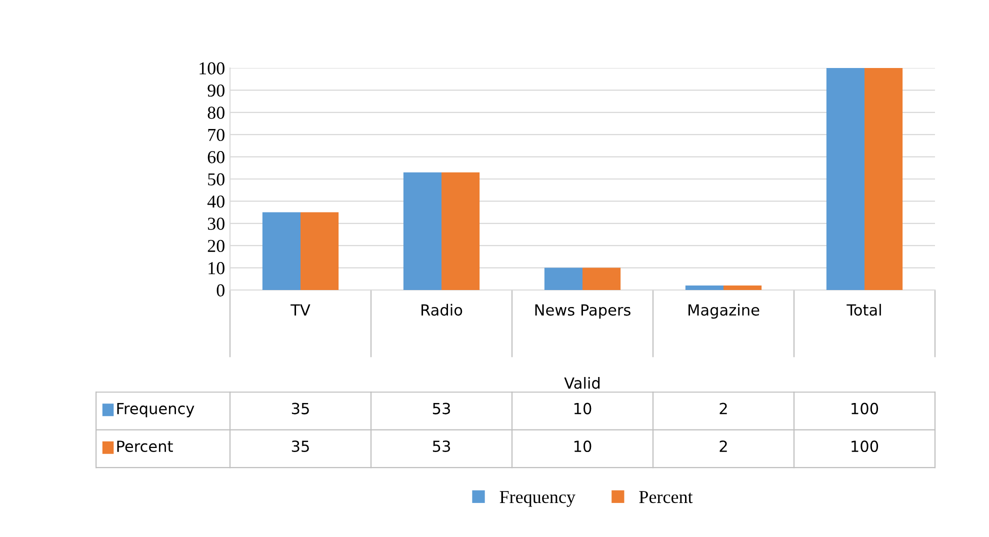  I want to click on y-tick-label: 0, so click(220, 290).